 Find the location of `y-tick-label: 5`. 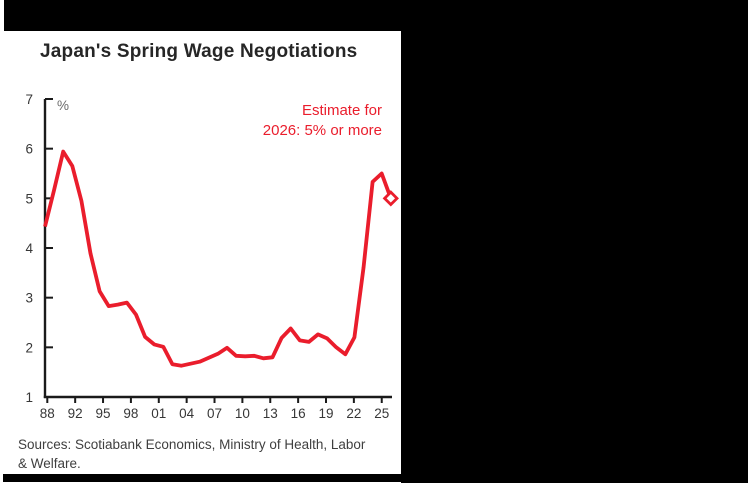

y-tick-label: 5 is located at coordinates (29, 198).